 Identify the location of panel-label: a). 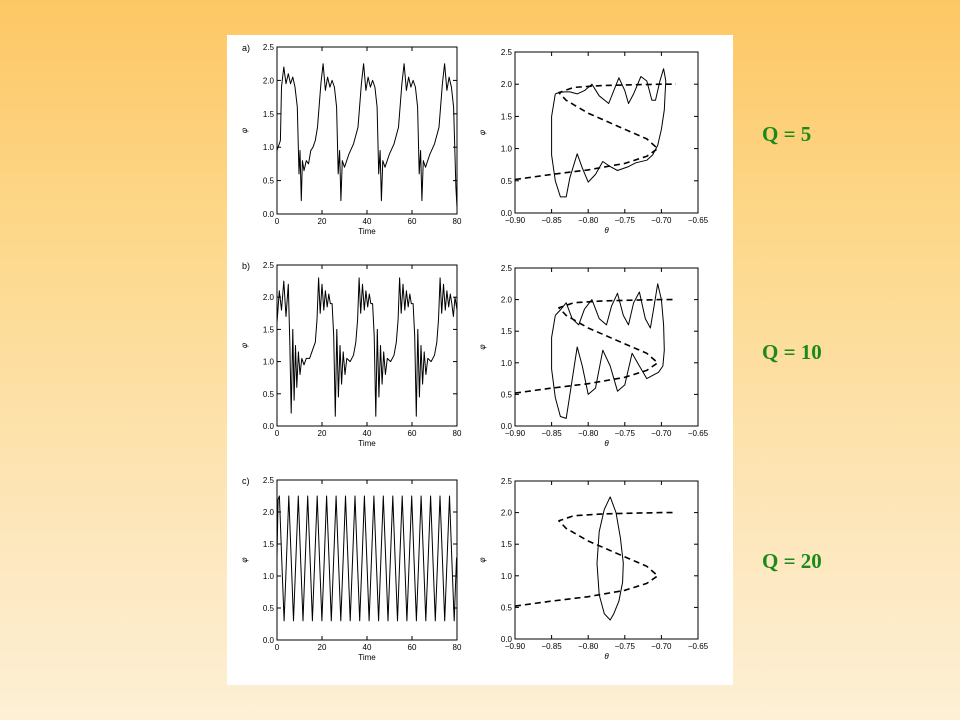
(246, 48).